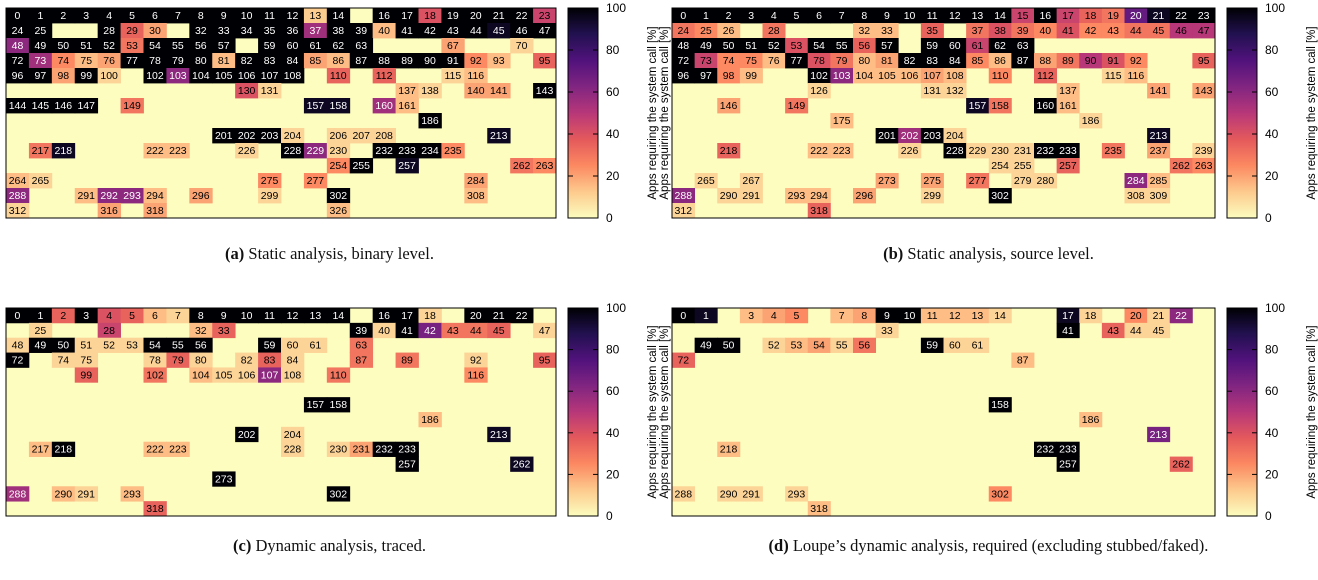  Describe the element at coordinates (797, 346) in the screenshot. I see `cell-label-53: 53` at that location.